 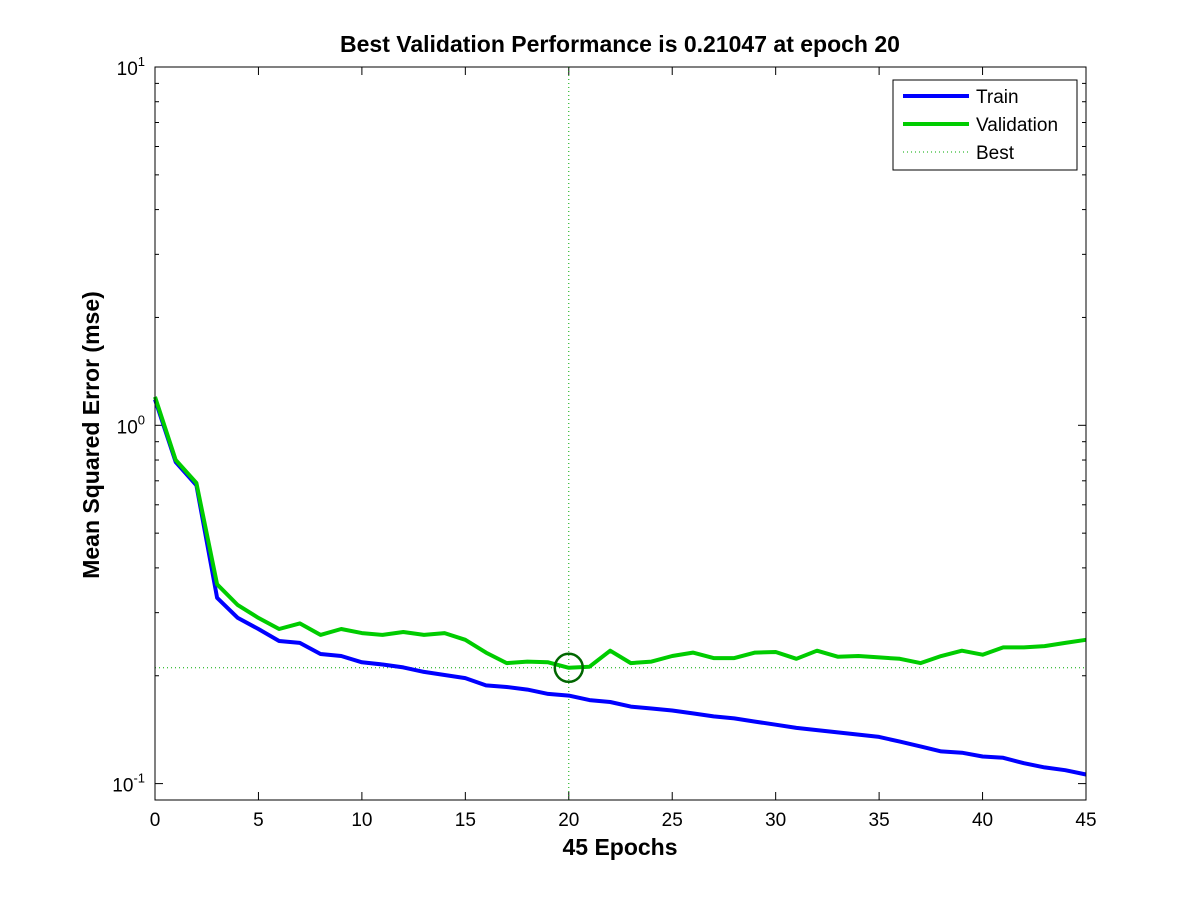 What do you see at coordinates (258, 820) in the screenshot?
I see `x-tick-label: 5` at bounding box center [258, 820].